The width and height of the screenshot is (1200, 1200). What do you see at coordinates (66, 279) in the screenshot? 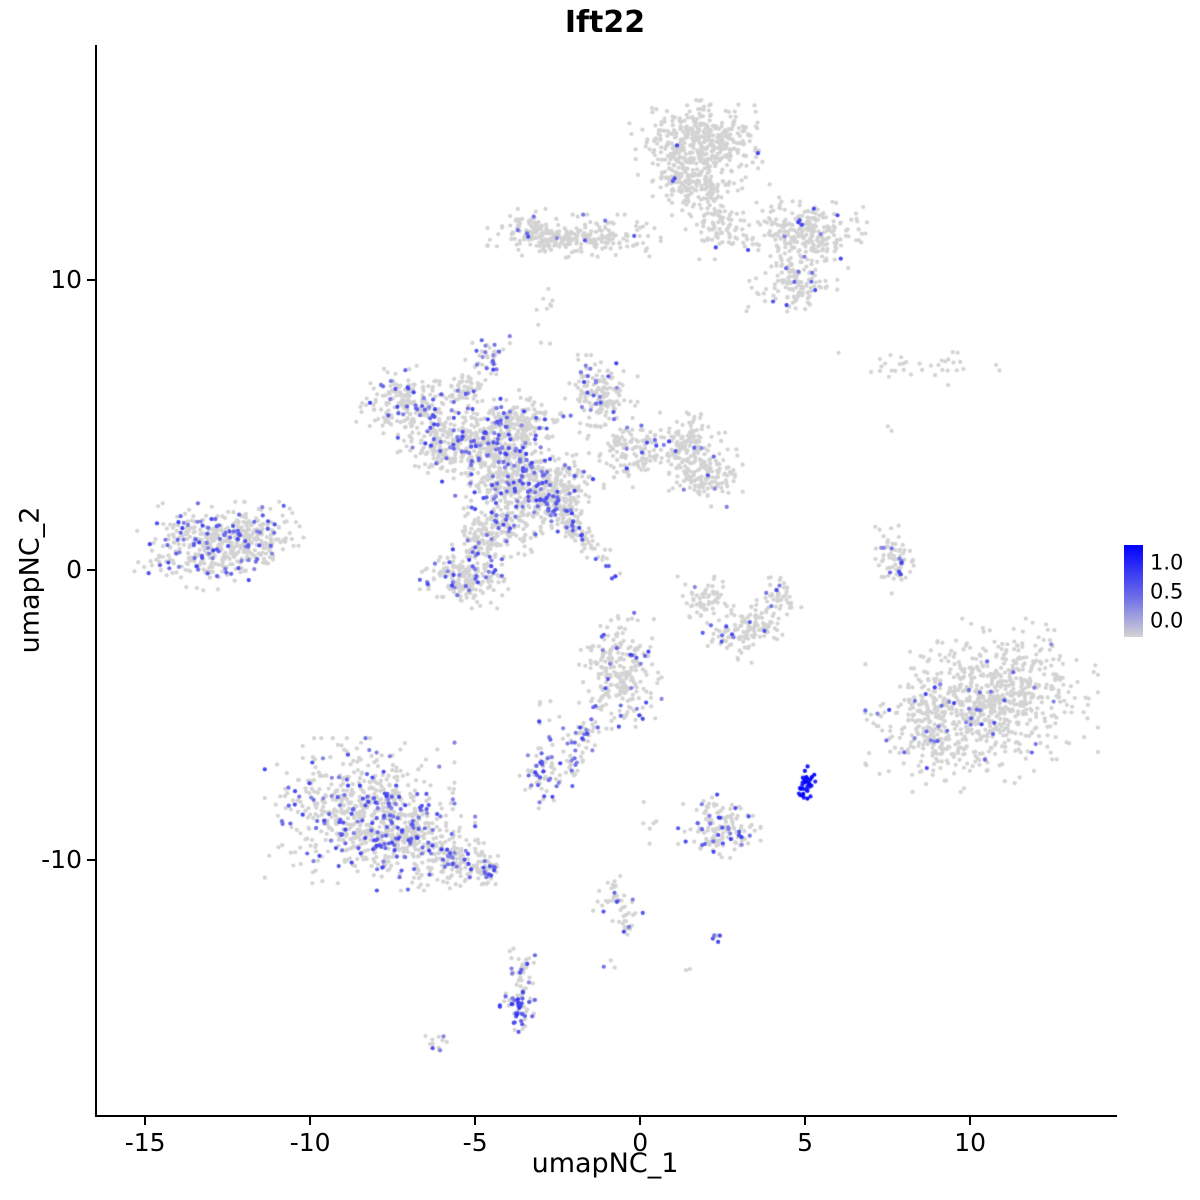
I see `y-tick-label: 10` at bounding box center [66, 279].